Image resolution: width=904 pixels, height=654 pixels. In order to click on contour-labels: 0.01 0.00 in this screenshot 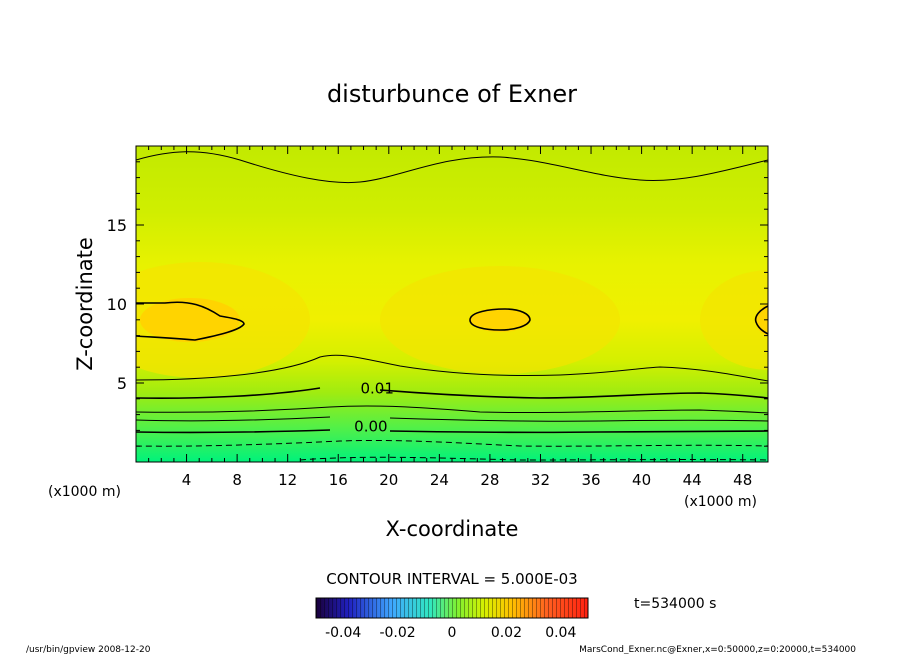, I will do `click(374, 408)`.